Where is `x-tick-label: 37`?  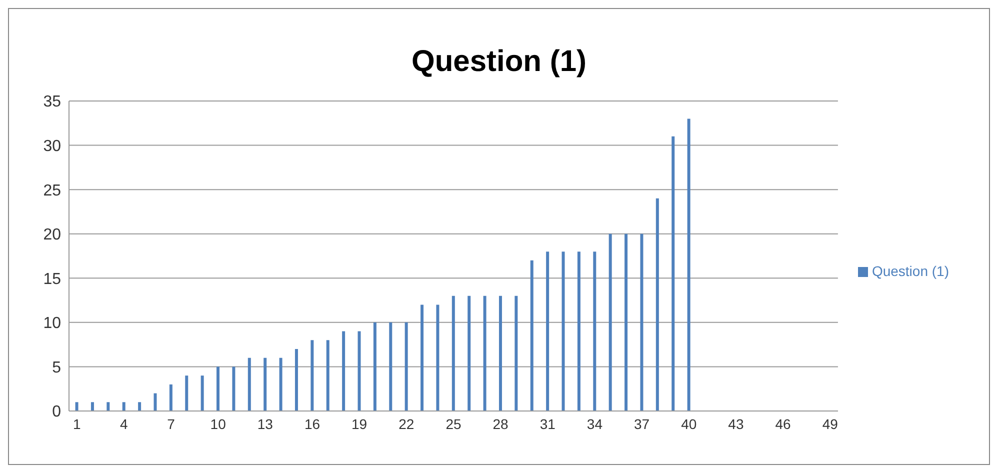 x-tick-label: 37 is located at coordinates (642, 424).